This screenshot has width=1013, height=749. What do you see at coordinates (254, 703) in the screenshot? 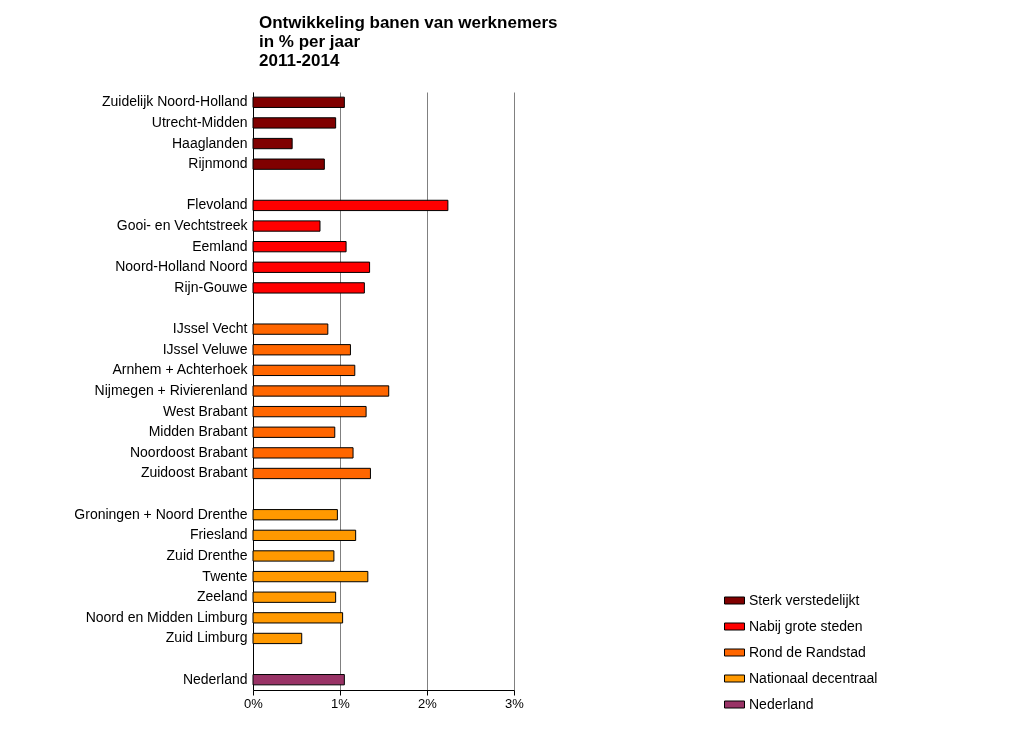
I see `x-tick-label: 0%` at bounding box center [254, 703].